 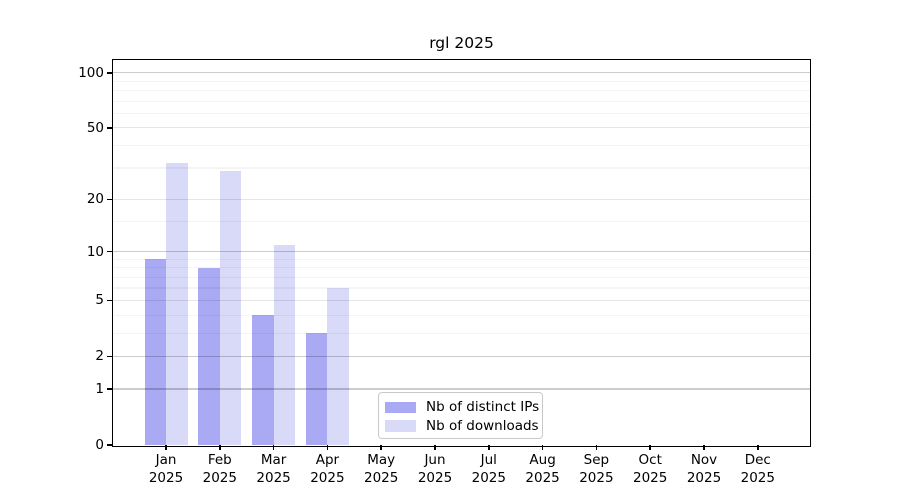 I want to click on legend: Nb of distinct IPs Nb of downloads, so click(x=460, y=415).